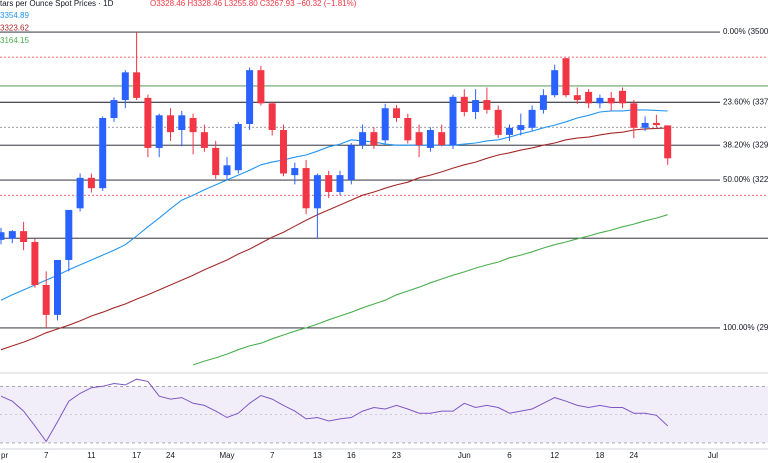 Image resolution: width=768 pixels, height=463 pixels. I want to click on rsi-pane, so click(384, 411).